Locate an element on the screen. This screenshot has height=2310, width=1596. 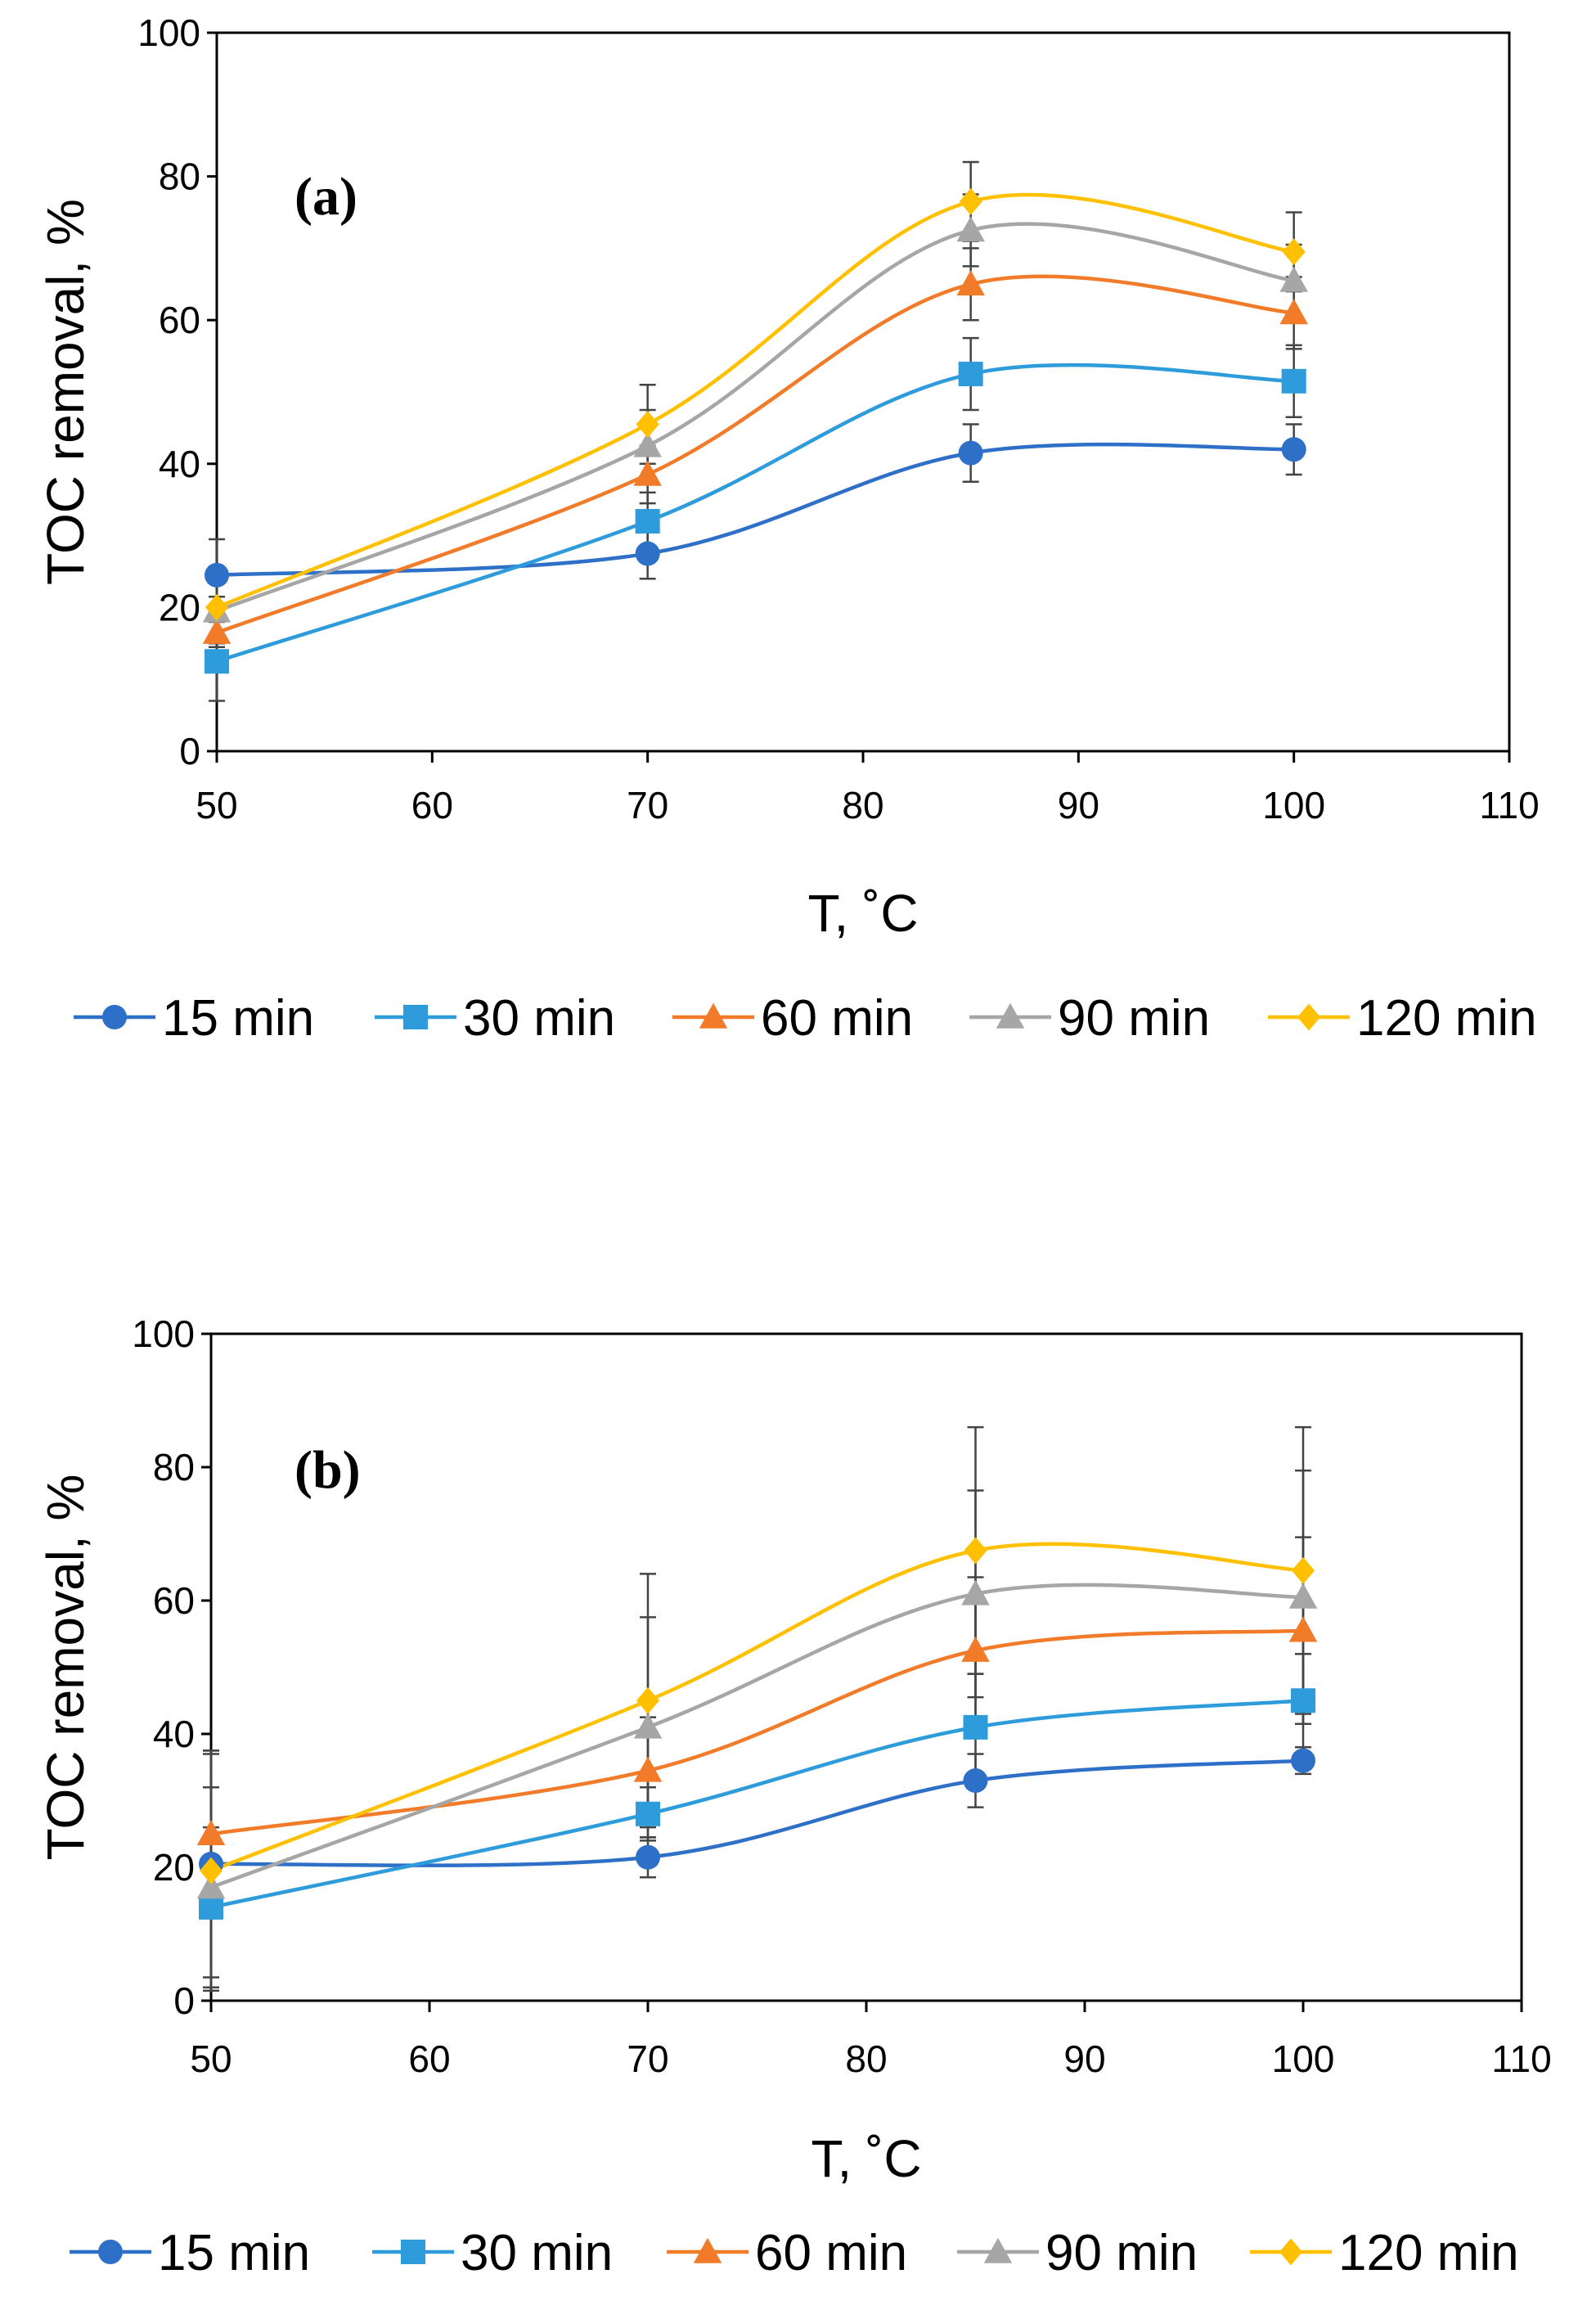
x-tick-label: 80 is located at coordinates (862, 805).